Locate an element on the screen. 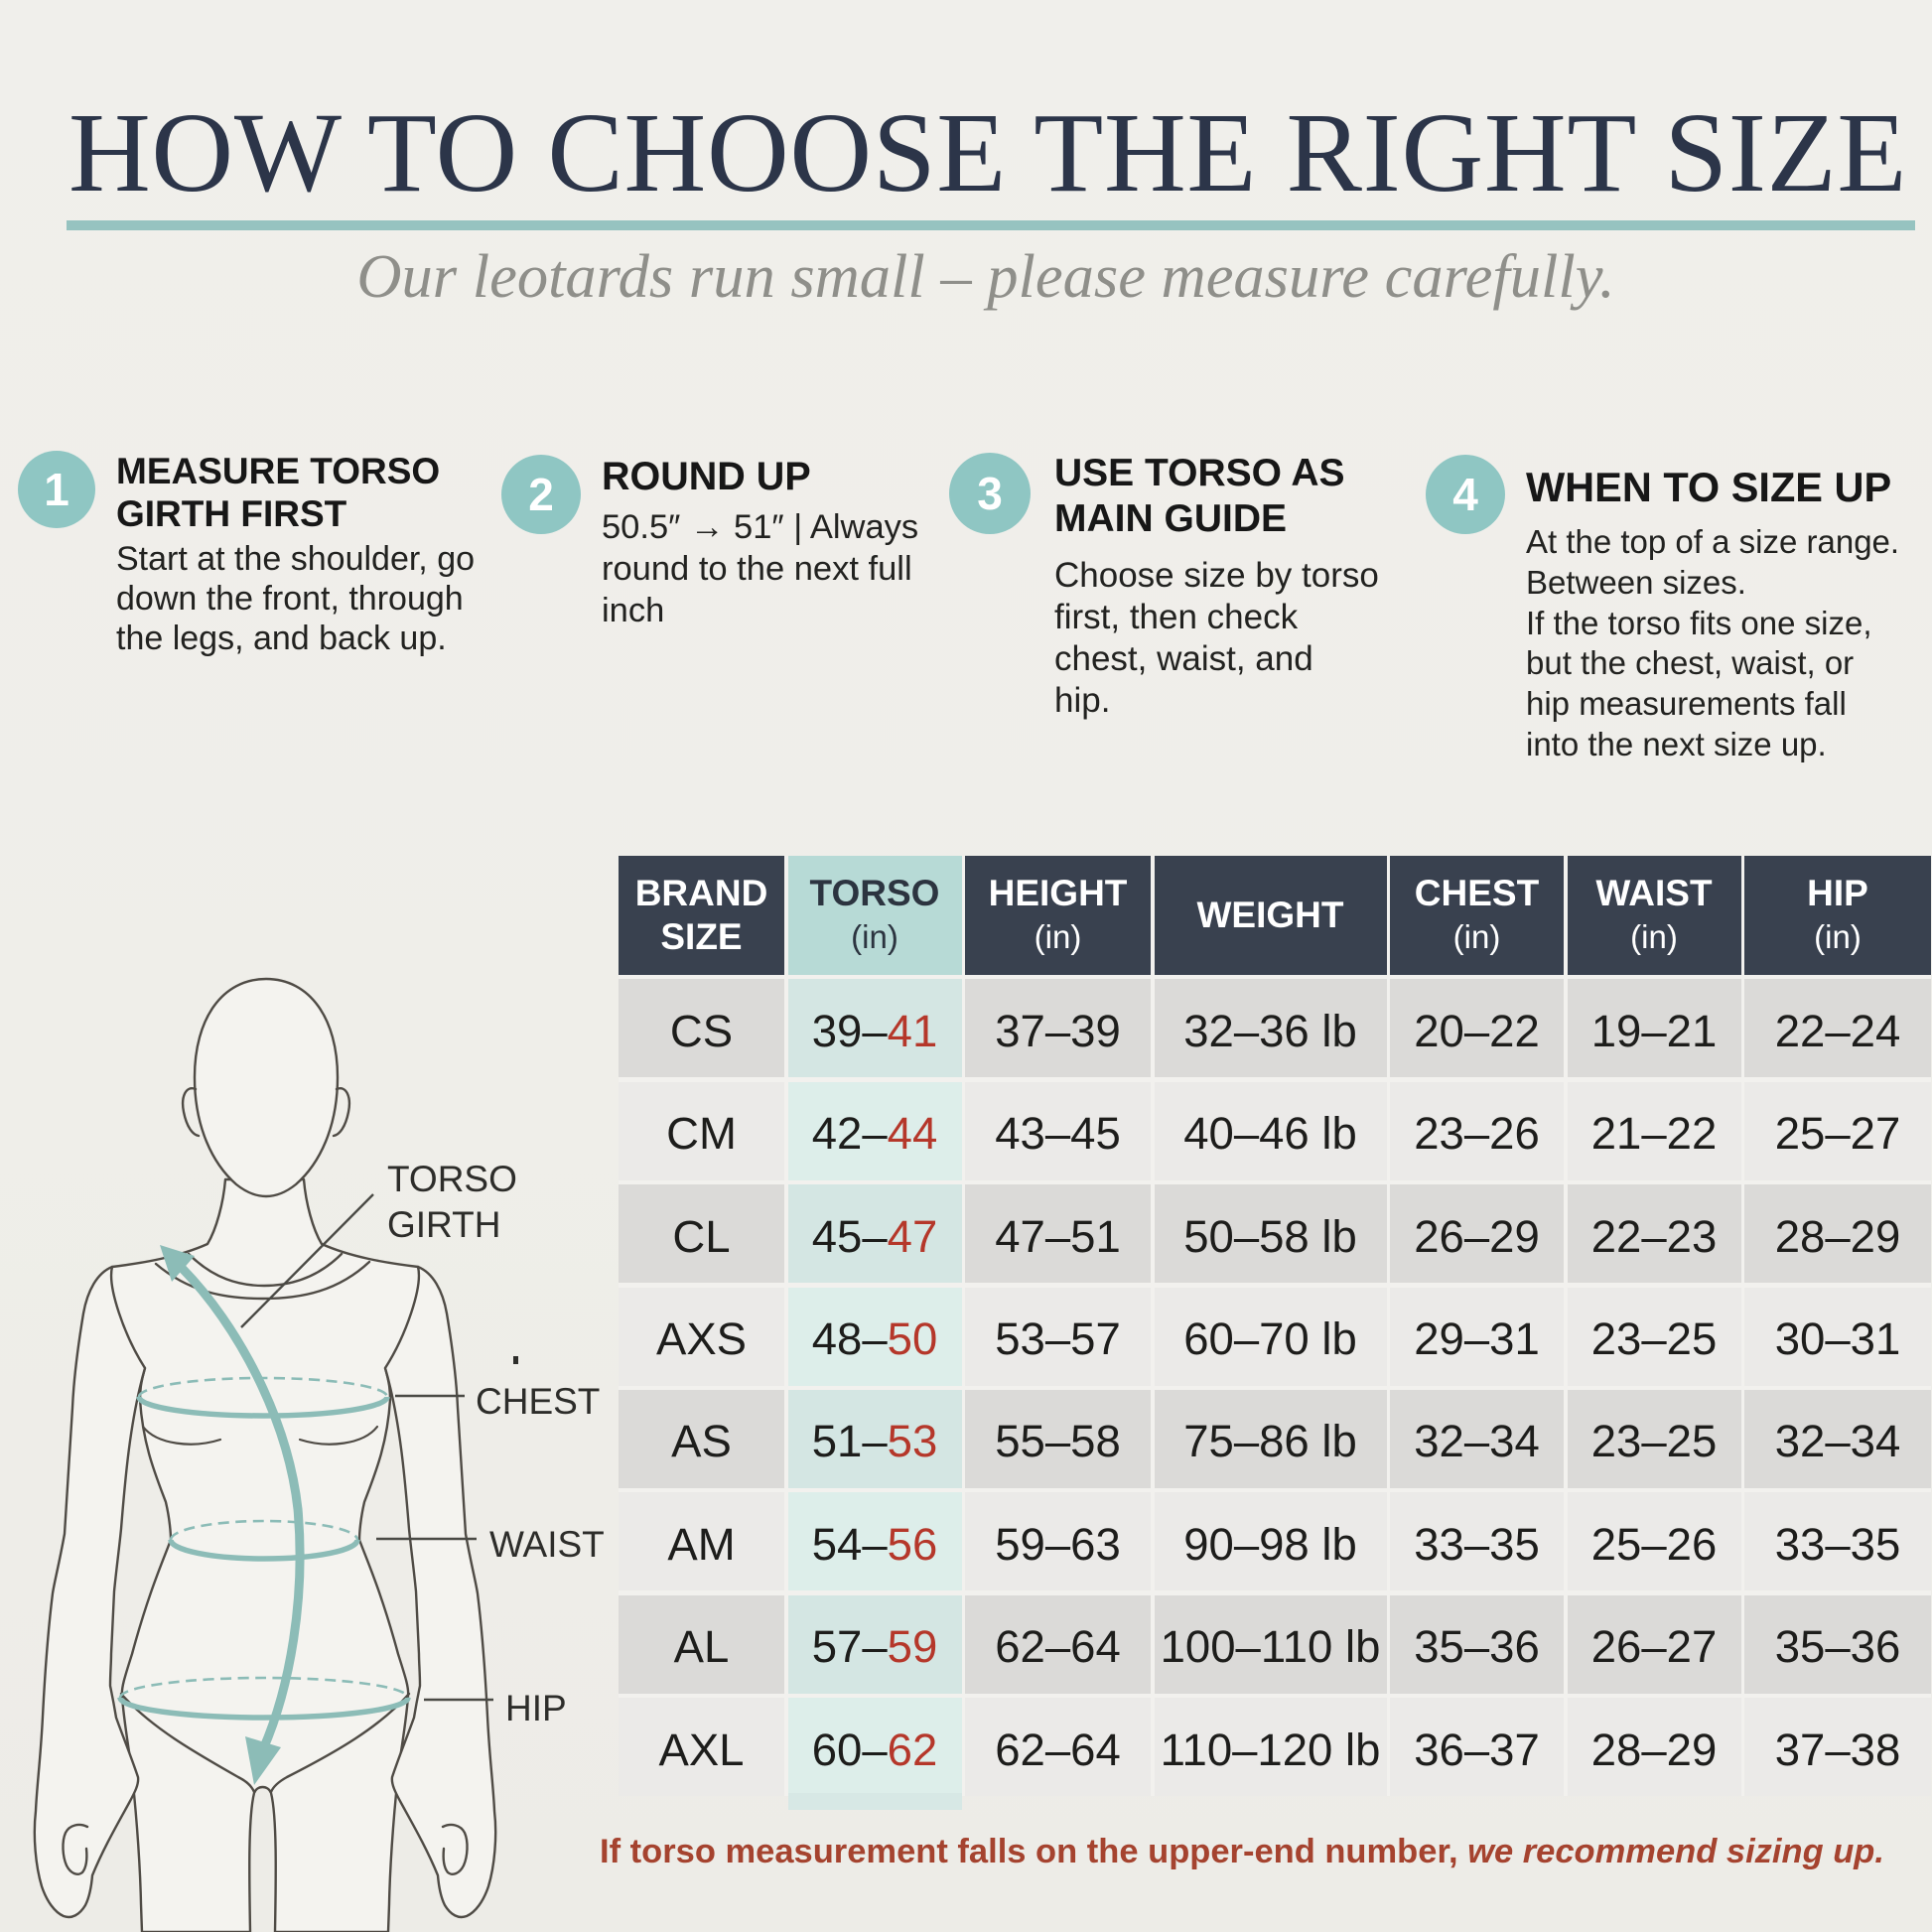 This screenshot has width=1932, height=1932. svg-text: WAIST is located at coordinates (547, 1544).